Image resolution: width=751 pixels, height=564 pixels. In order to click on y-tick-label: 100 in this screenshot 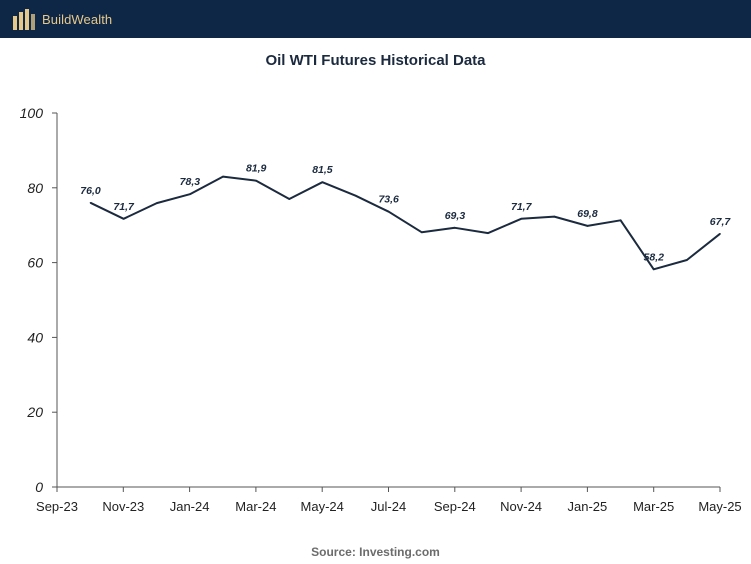, I will do `click(32, 113)`.